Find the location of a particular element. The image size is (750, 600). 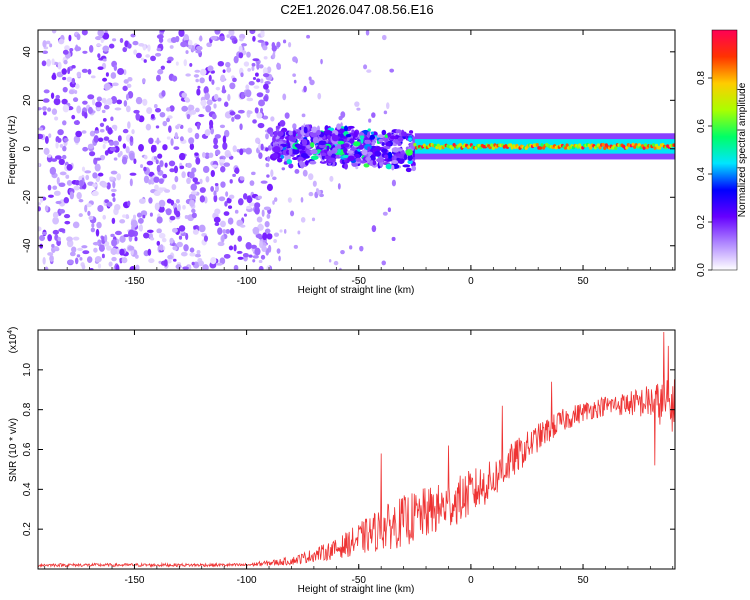

snr-multiplier-close: ) is located at coordinates (13, 328).